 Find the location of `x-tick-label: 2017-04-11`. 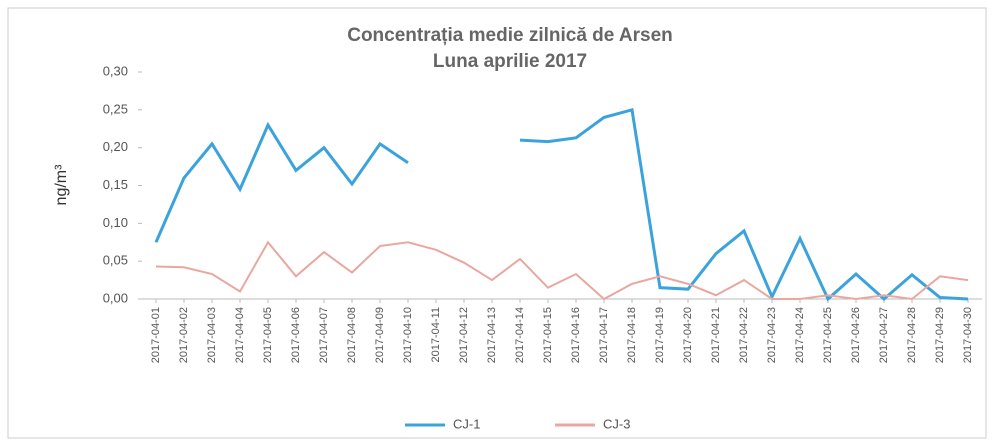

x-tick-label: 2017-04-11 is located at coordinates (436, 334).